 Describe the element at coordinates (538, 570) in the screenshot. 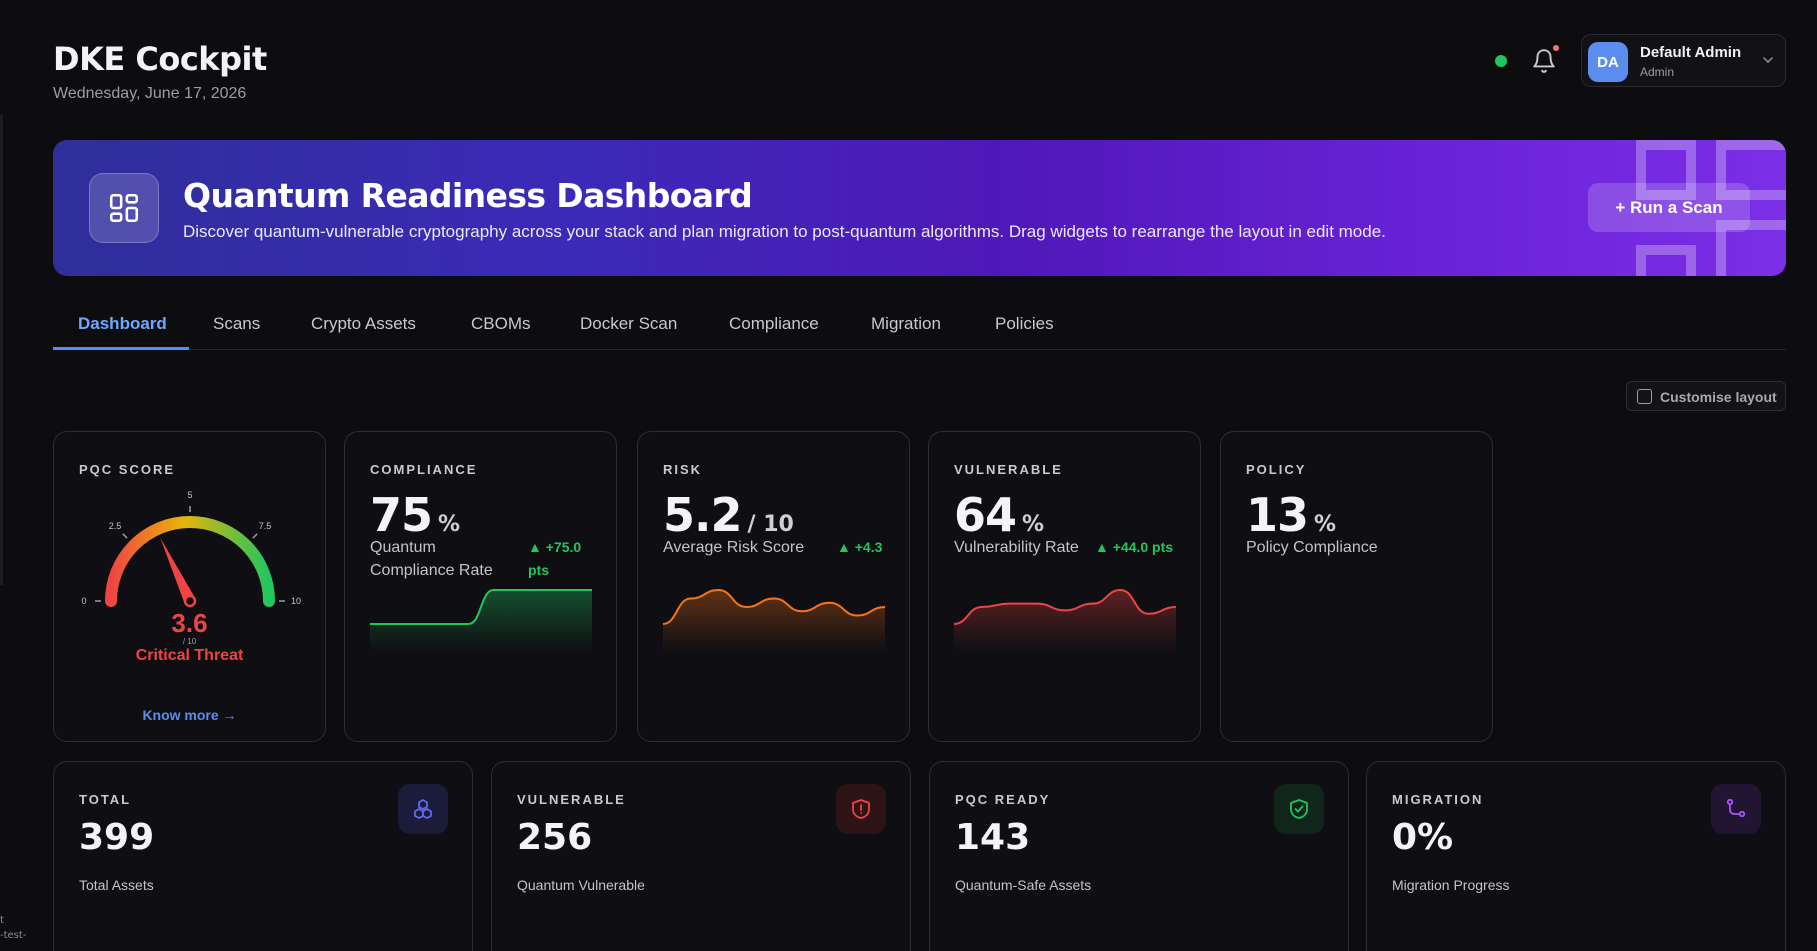

I see `delta-line: pts` at that location.